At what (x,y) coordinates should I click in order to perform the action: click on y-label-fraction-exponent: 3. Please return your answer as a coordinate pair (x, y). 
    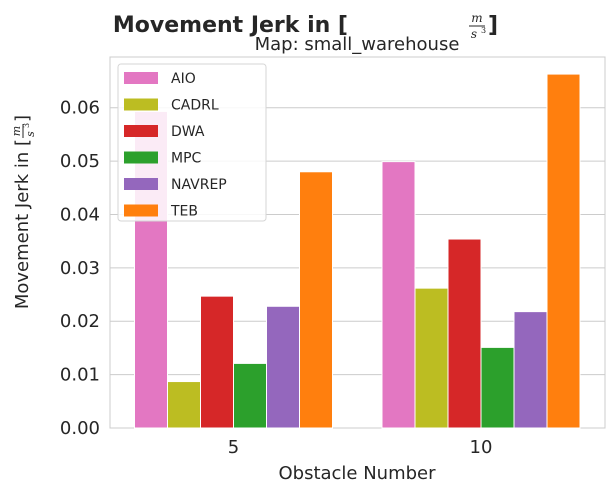
    Looking at the image, I should click on (26, 125).